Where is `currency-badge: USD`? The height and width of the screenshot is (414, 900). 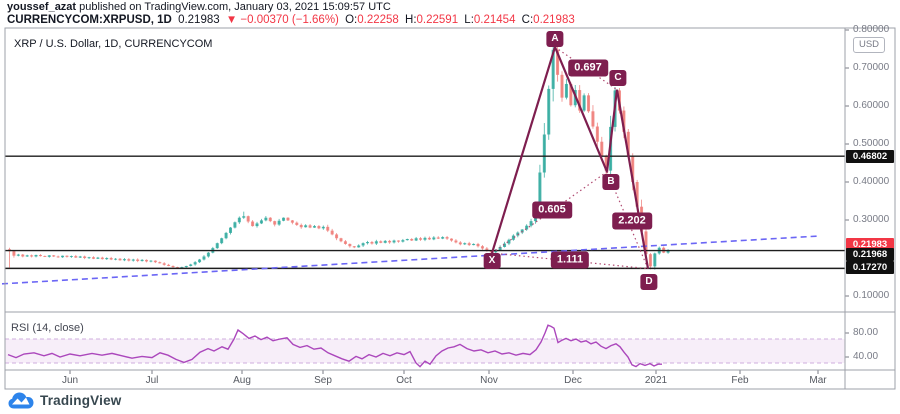
currency-badge: USD is located at coordinates (869, 45).